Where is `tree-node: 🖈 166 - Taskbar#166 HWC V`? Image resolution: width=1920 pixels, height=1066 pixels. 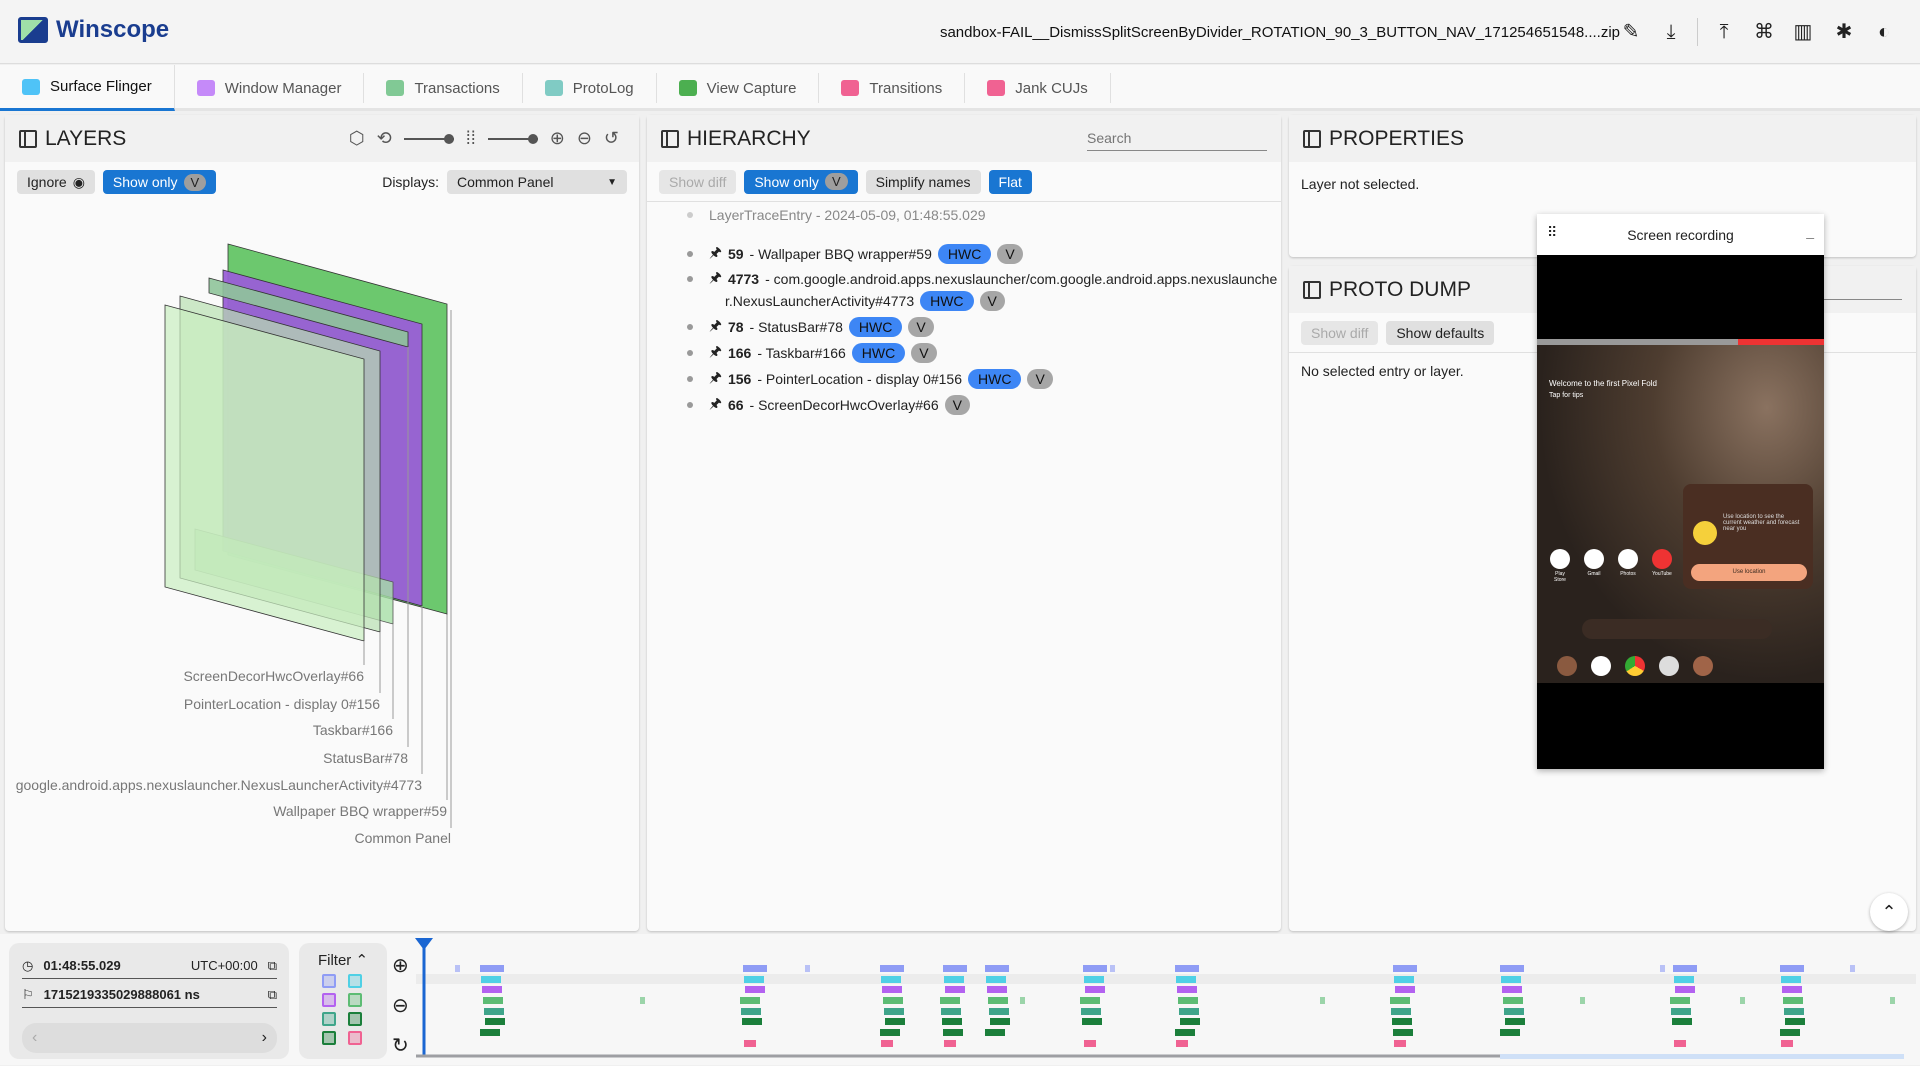
tree-node: 🖈 166 - Taskbar#166 HWC V is located at coordinates (812, 353).